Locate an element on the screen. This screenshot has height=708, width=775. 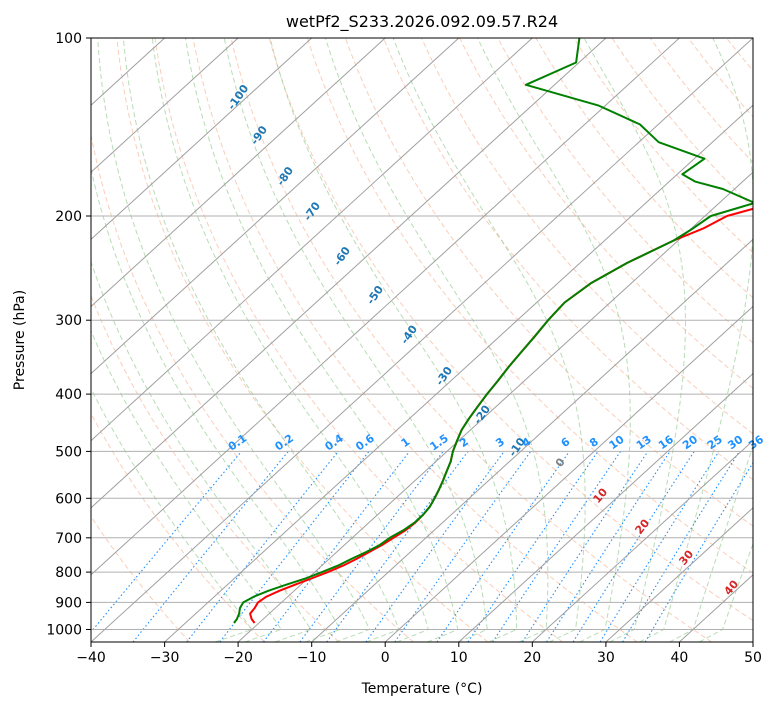
y-tick-label: 600 is located at coordinates (68, 499).